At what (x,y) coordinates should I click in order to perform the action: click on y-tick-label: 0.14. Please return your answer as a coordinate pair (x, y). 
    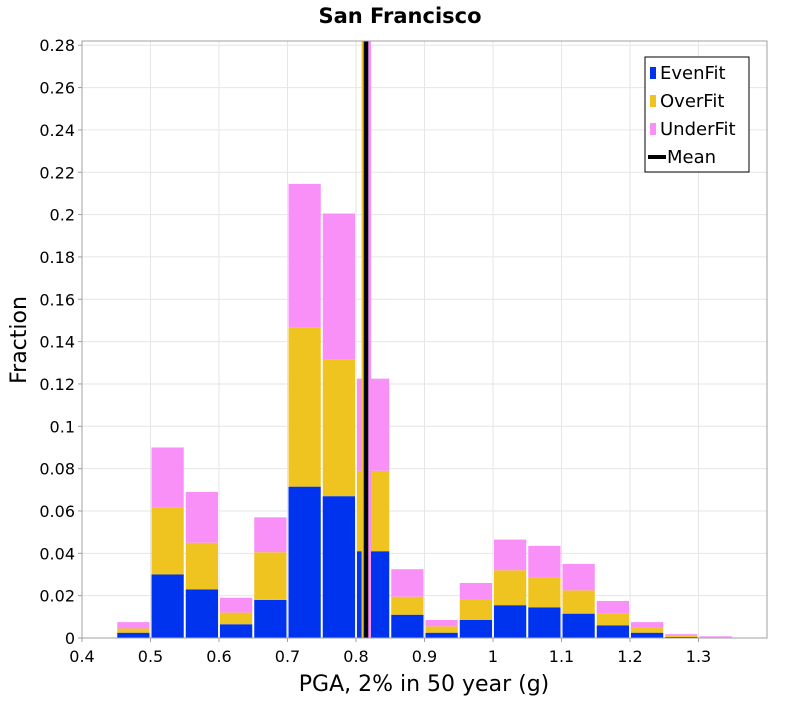
    Looking at the image, I should click on (57, 342).